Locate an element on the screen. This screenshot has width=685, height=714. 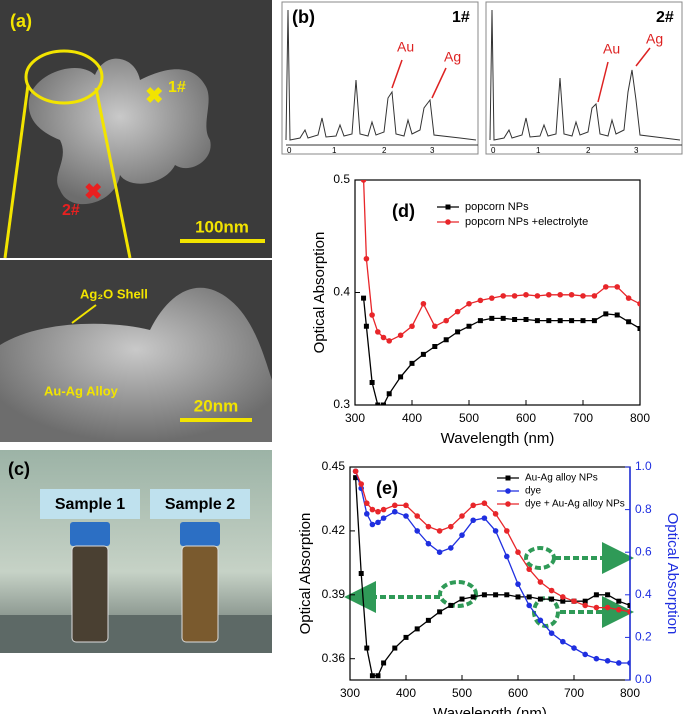
peak-label: Ag is located at coordinates (654, 39).